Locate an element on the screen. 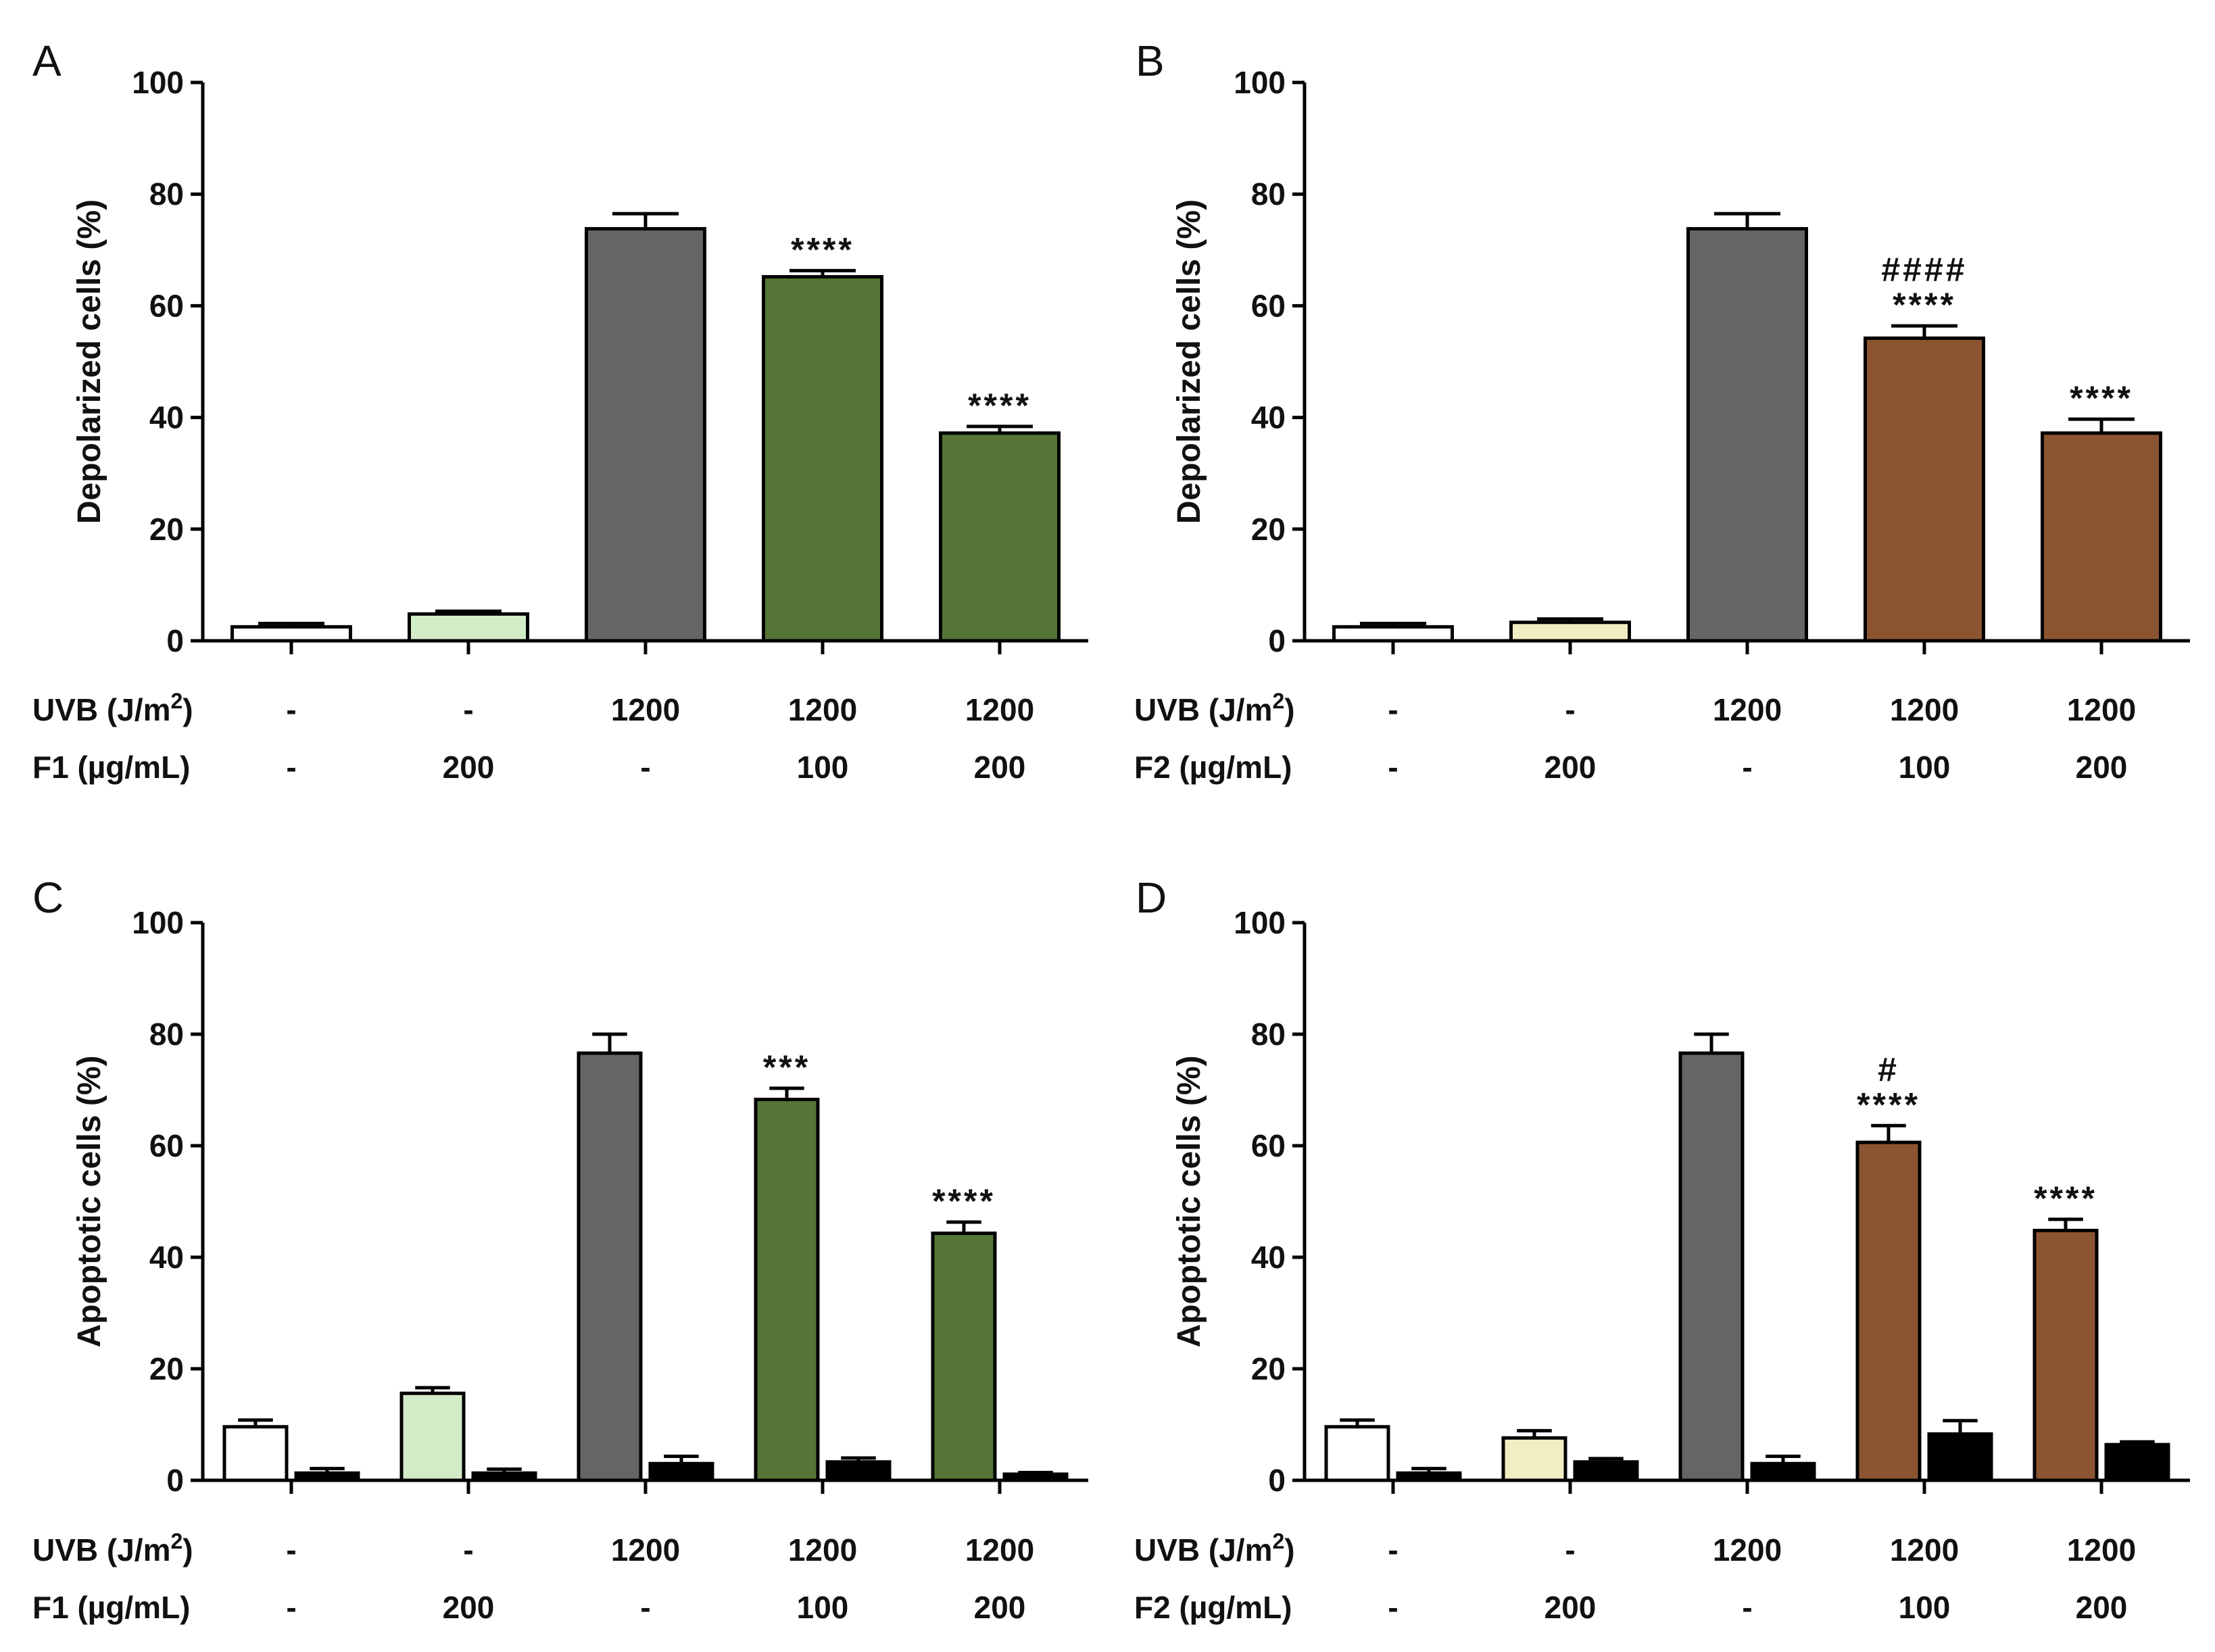  significance-hash: #### is located at coordinates (1924, 270).